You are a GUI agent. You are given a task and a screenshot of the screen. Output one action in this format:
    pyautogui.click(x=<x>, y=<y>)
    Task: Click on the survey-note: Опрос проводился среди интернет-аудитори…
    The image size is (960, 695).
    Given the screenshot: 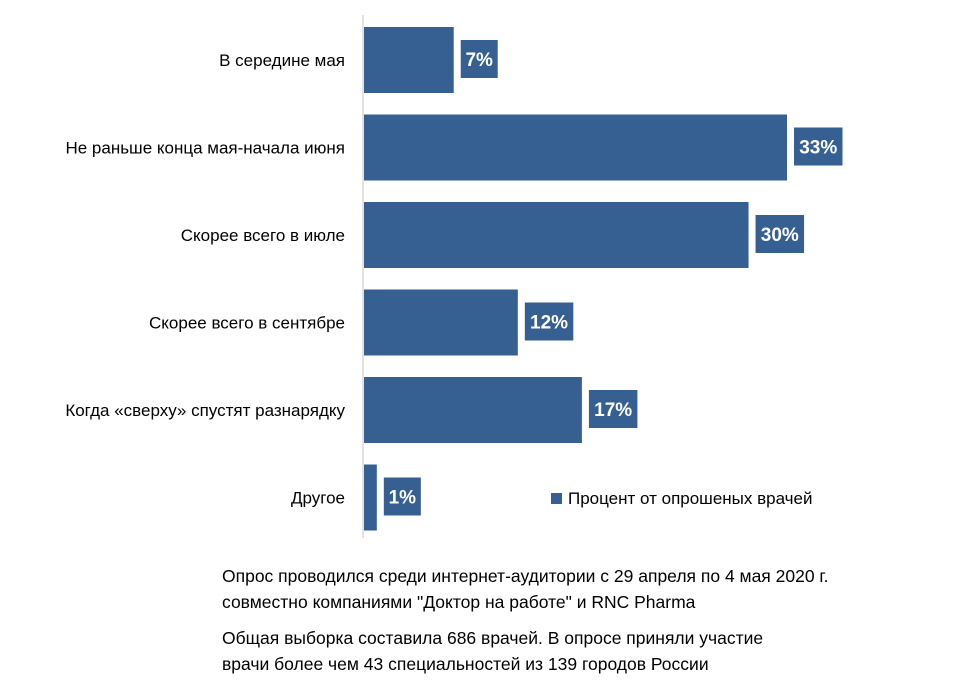 What is the action you would take?
    pyautogui.click(x=525, y=589)
    